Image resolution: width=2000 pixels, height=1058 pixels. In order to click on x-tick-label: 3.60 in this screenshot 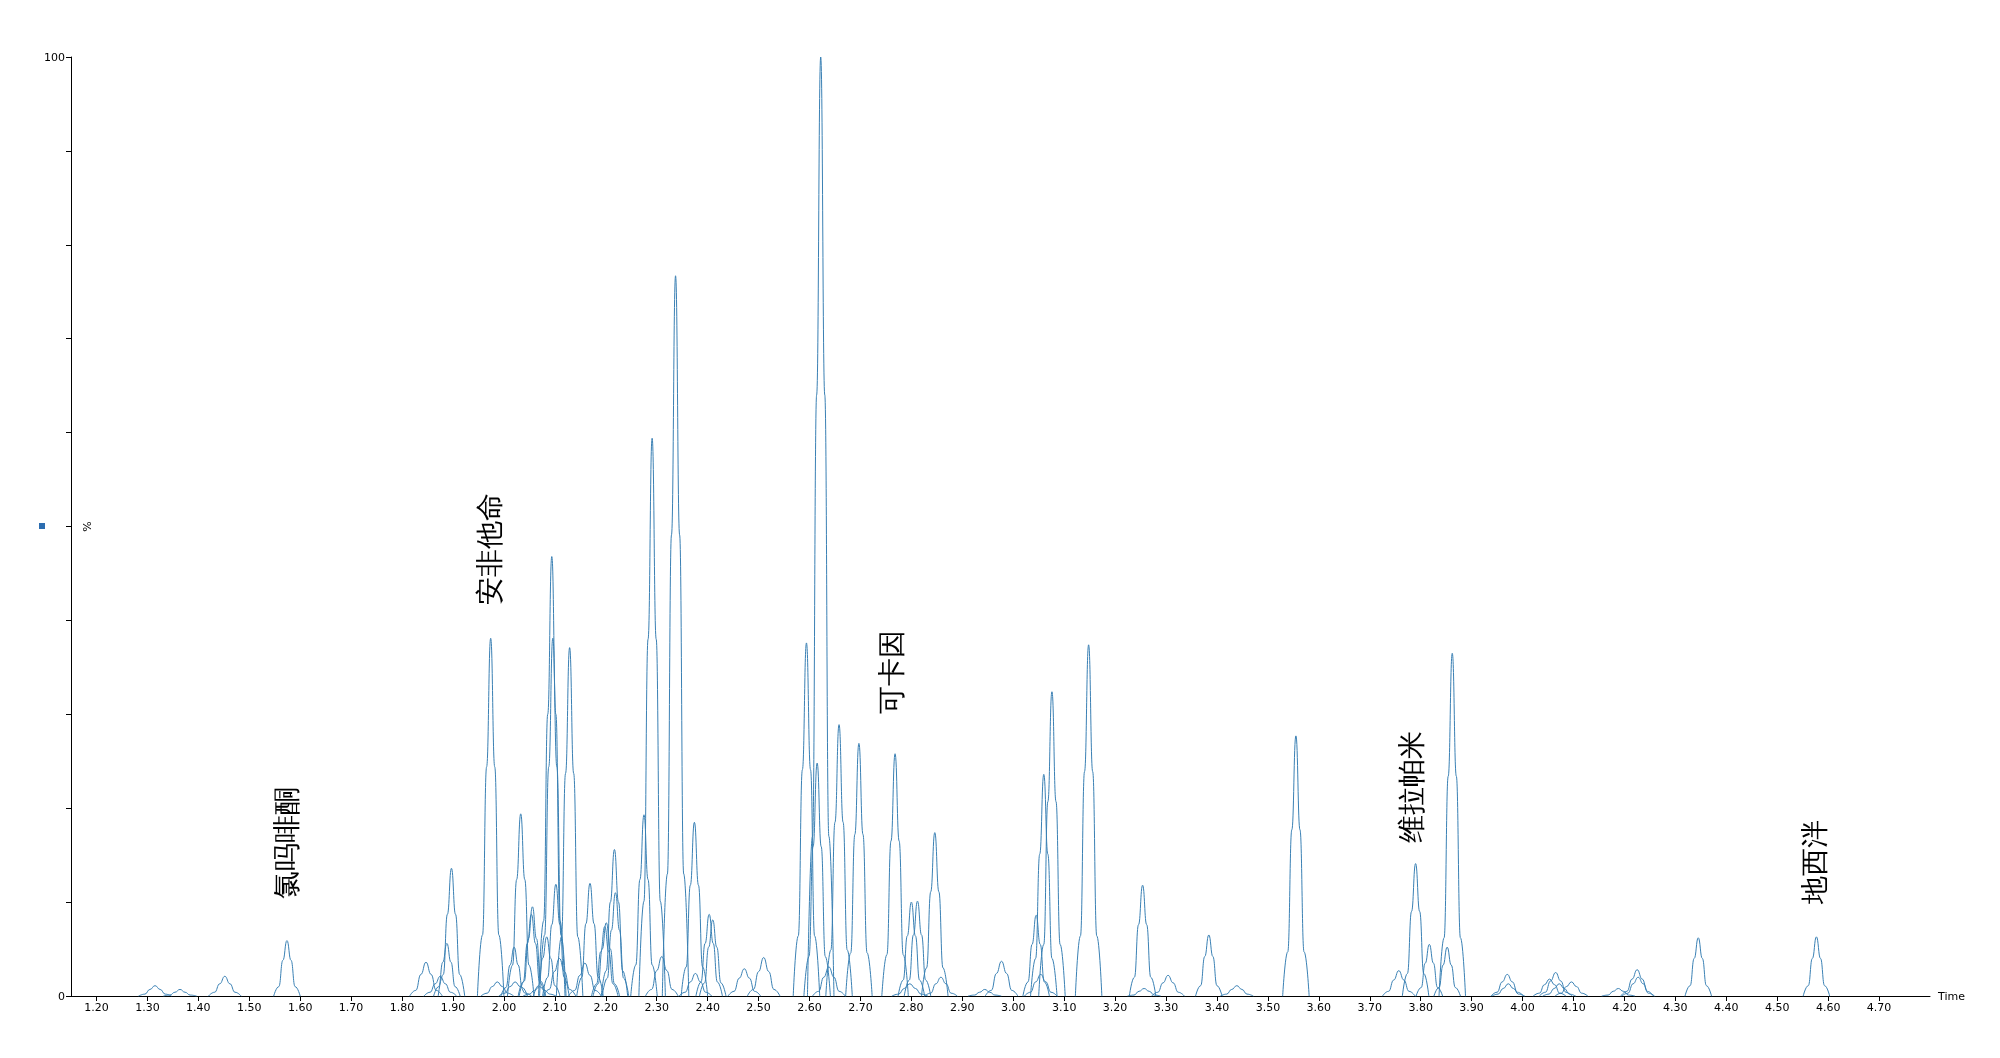, I will do `click(1319, 1007)`.